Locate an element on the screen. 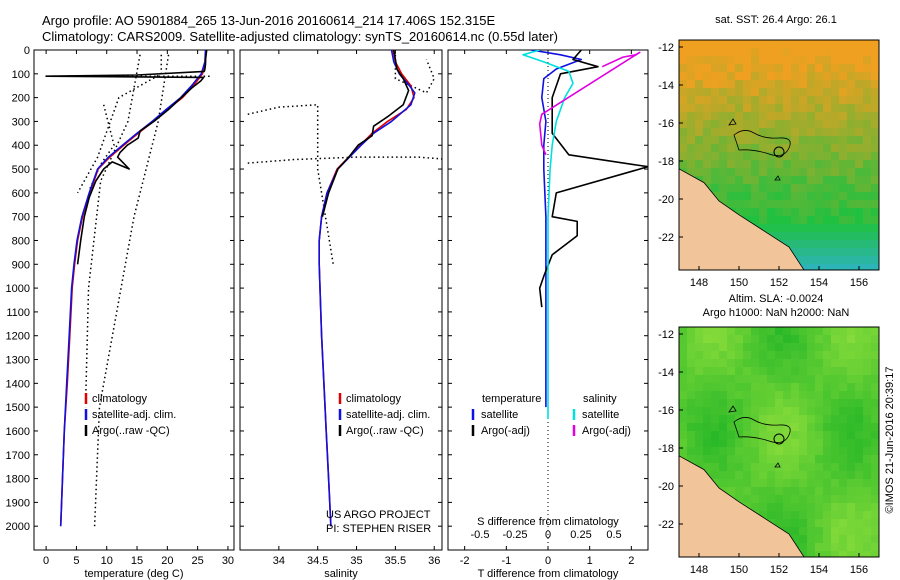  difference-xtick-label: 2 is located at coordinates (631, 561).